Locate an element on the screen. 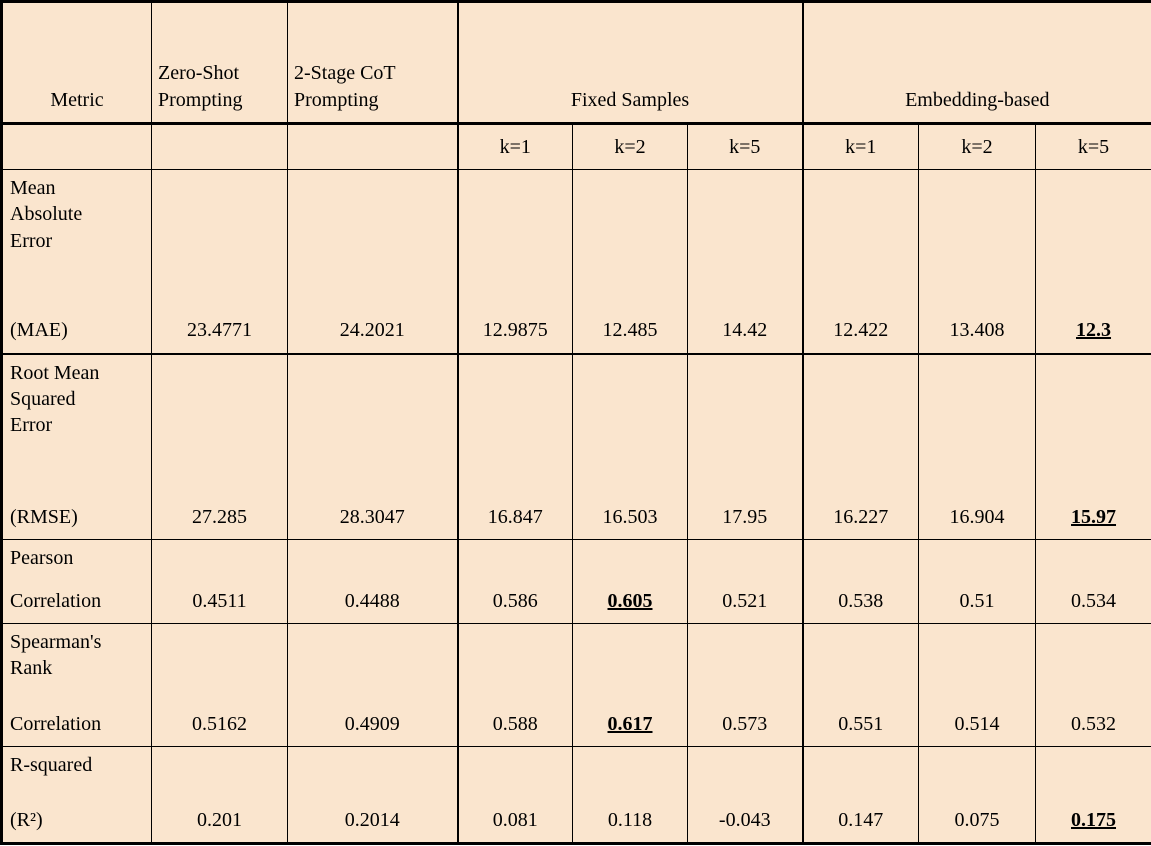 The width and height of the screenshot is (1151, 846). value-cell: 14.42 is located at coordinates (745, 262).